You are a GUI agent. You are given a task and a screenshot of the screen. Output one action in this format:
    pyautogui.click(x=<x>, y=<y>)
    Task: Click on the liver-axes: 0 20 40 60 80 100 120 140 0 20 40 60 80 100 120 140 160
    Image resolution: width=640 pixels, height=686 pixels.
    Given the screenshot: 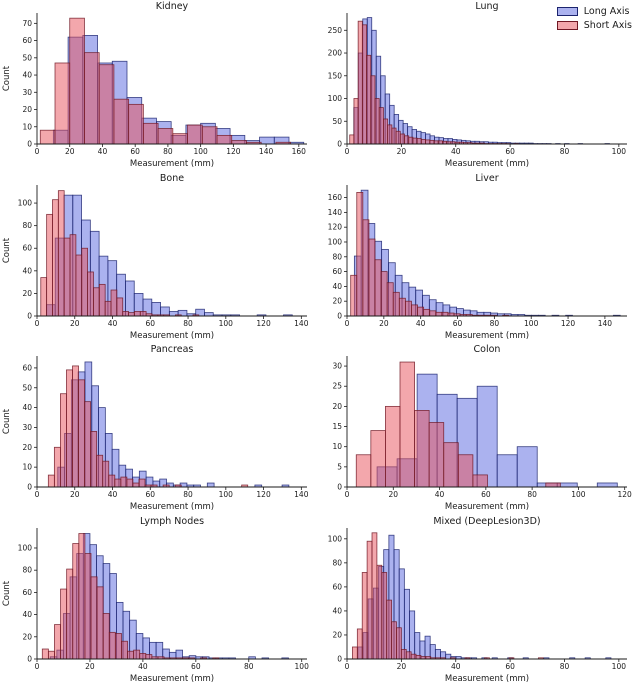 What is the action you would take?
    pyautogui.click(x=477, y=256)
    